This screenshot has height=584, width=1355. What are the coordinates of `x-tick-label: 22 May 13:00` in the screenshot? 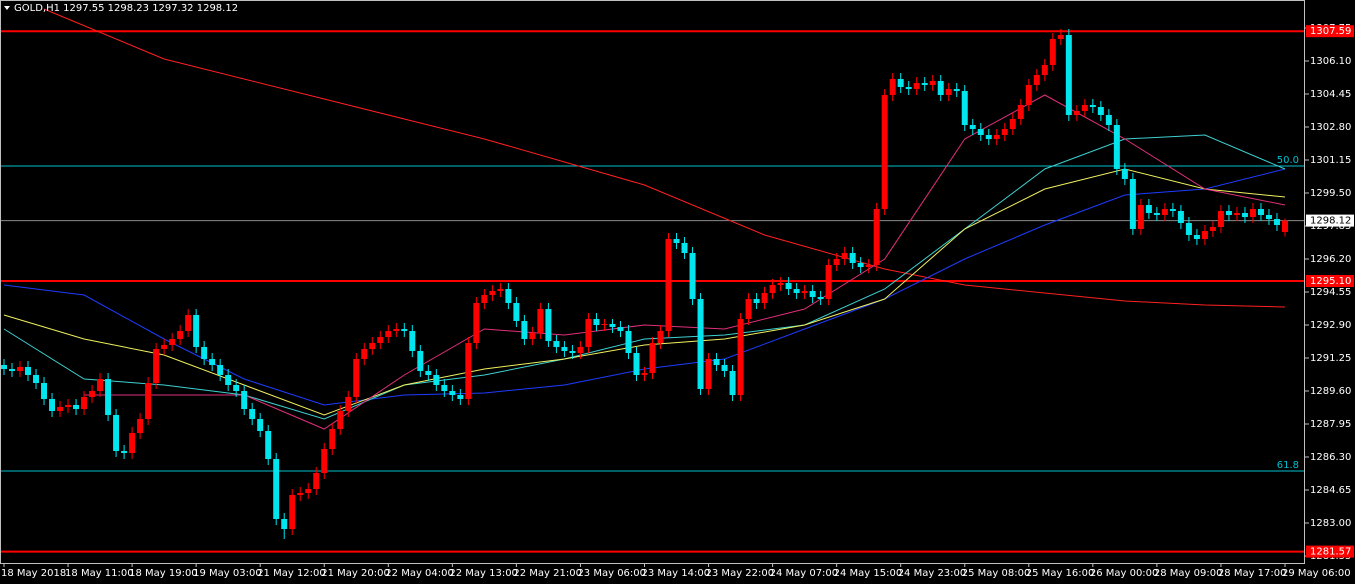 It's located at (483, 573).